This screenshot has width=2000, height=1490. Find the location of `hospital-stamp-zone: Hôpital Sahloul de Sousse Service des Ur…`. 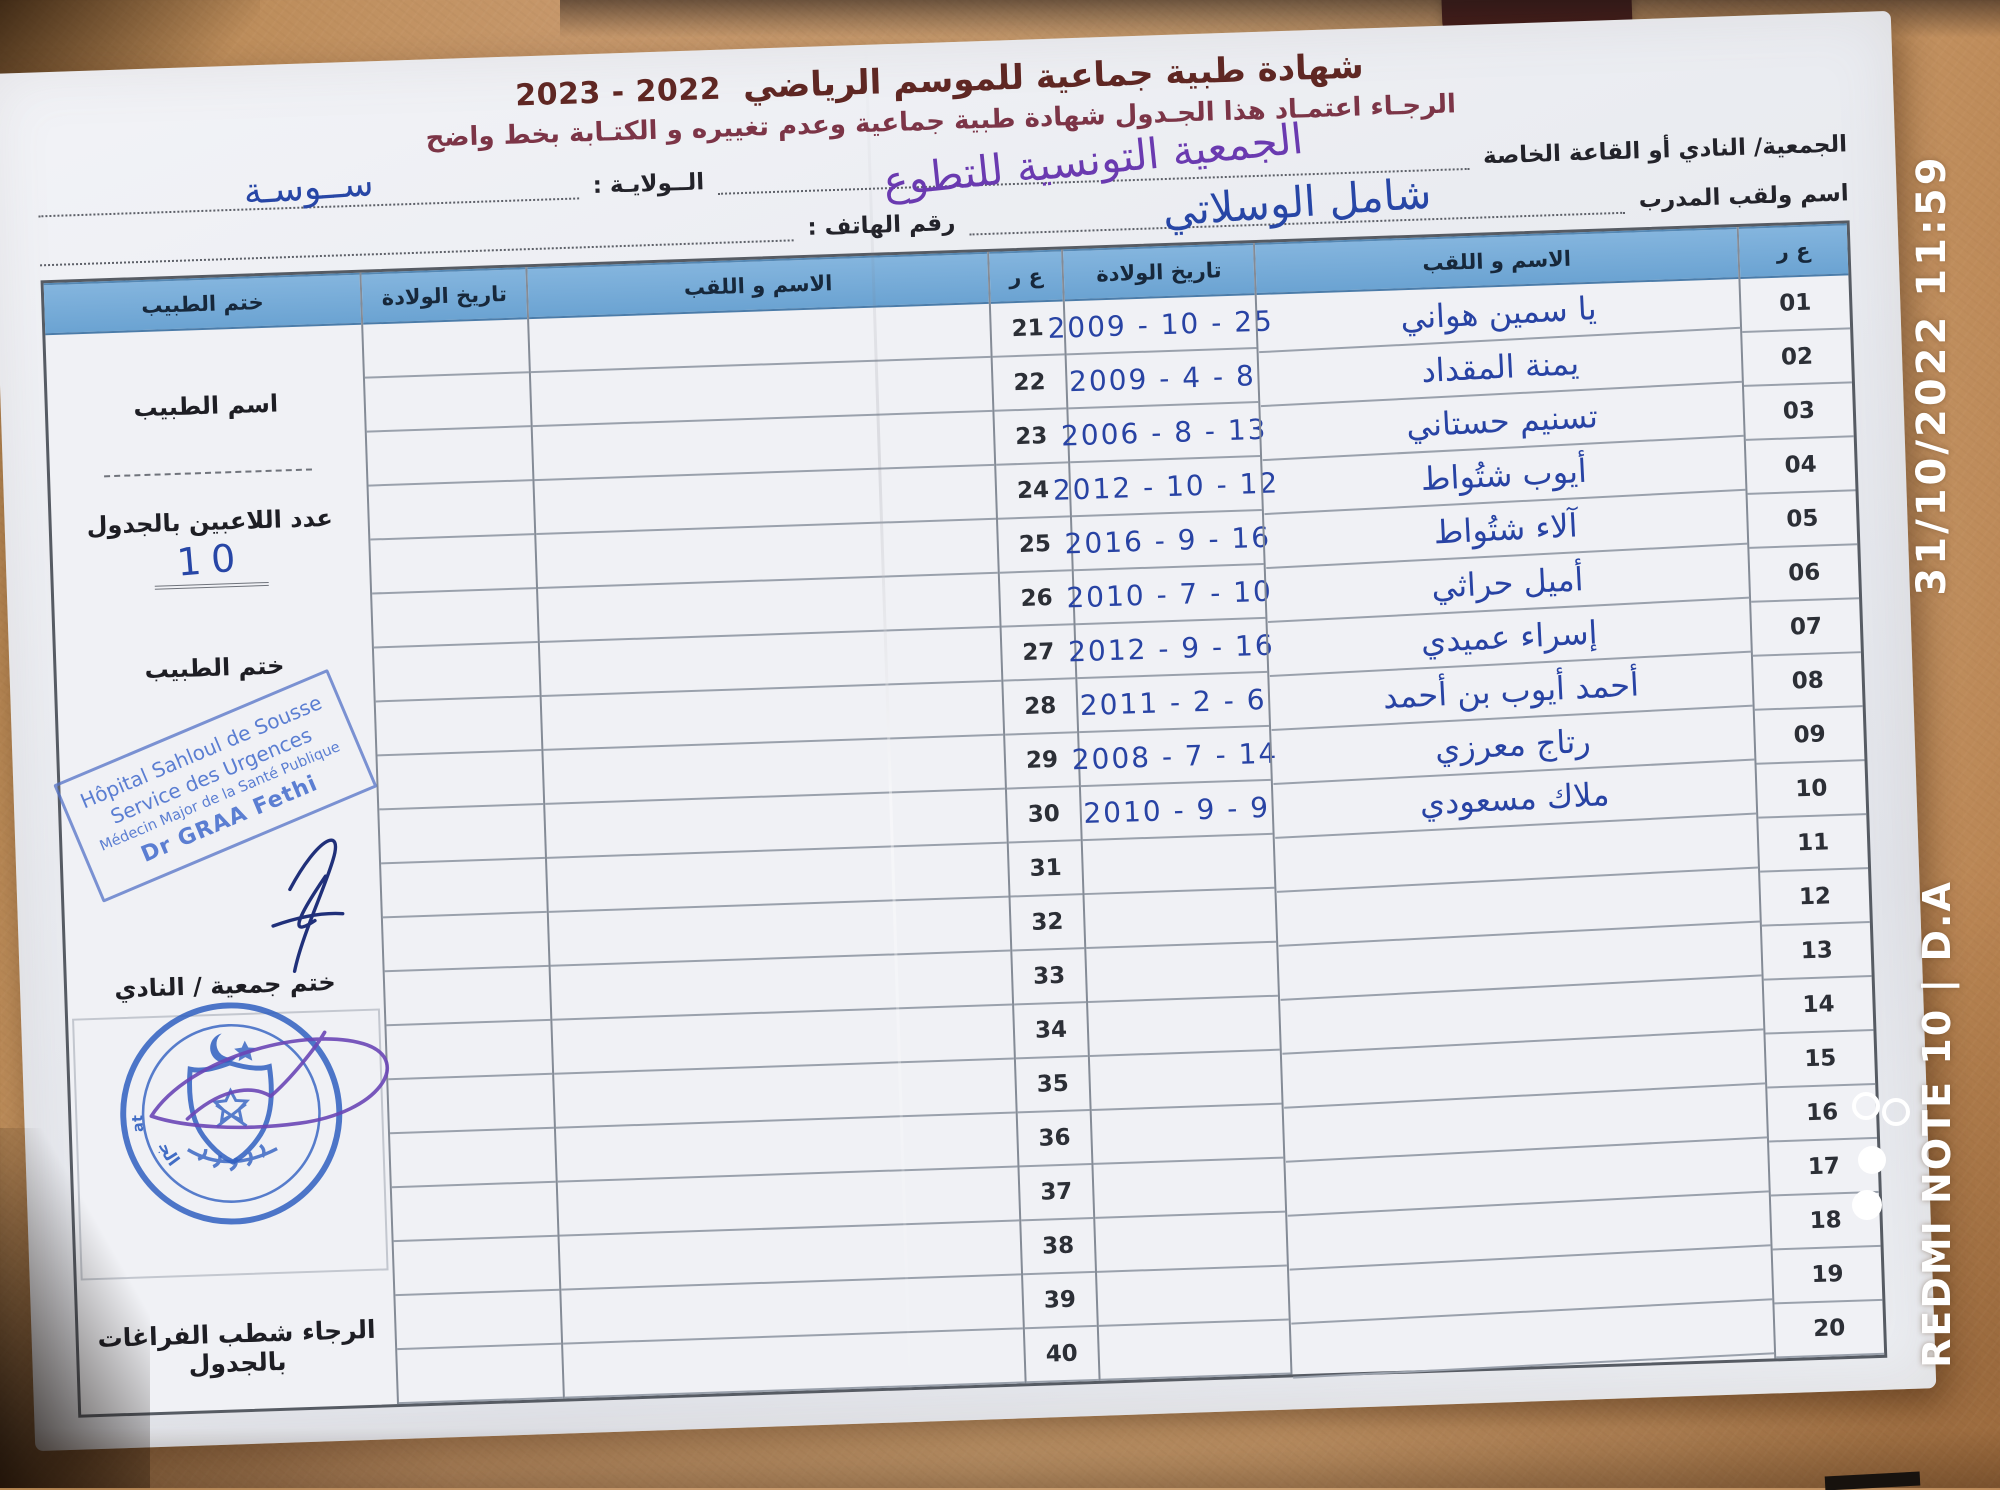

hospital-stamp-zone: Hôpital Sahloul de Sousse Service des Ur… is located at coordinates (218, 827).